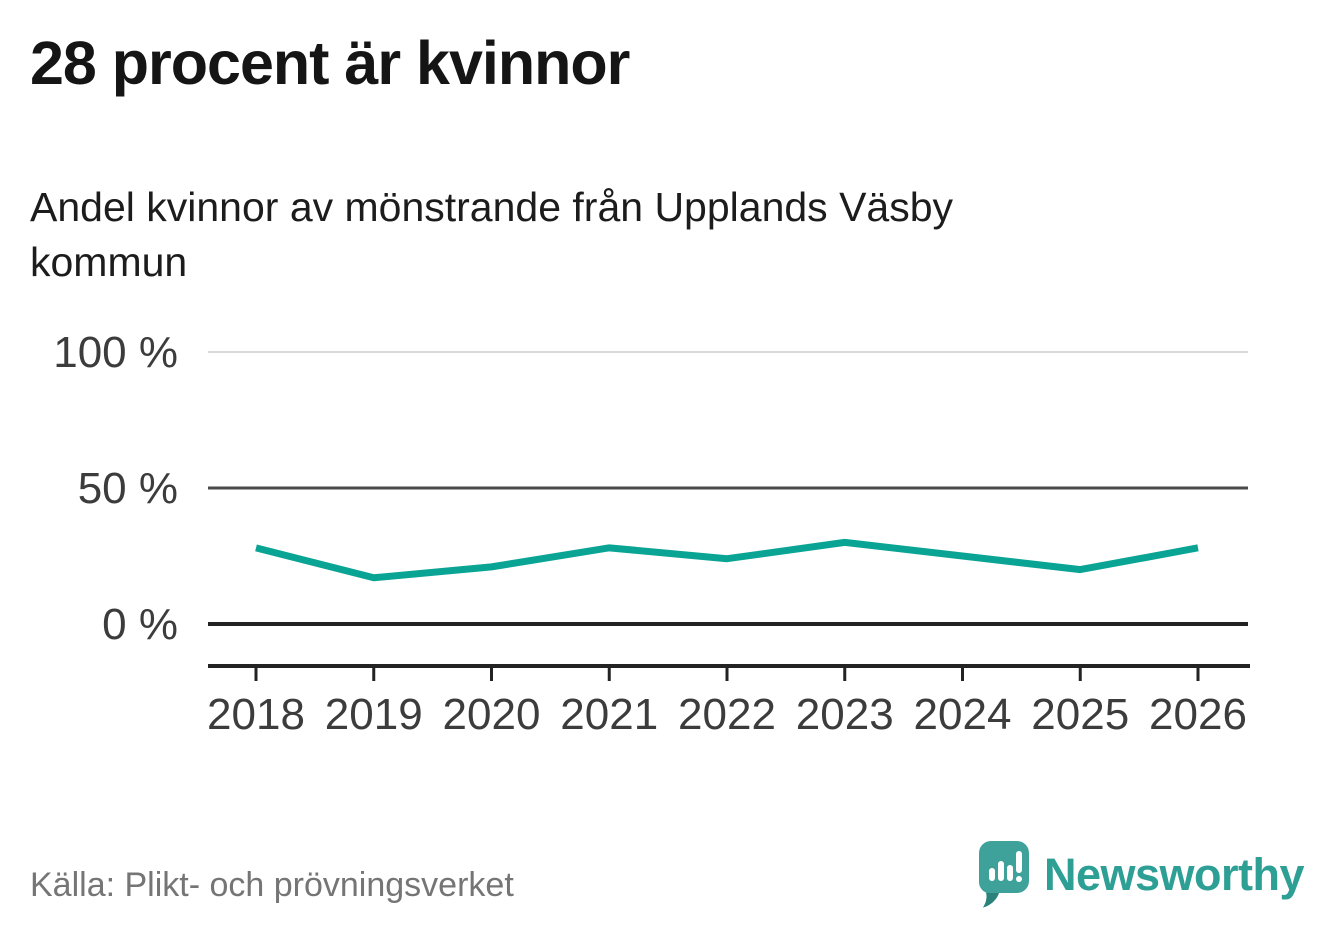  Describe the element at coordinates (272, 885) in the screenshot. I see `source-note: Källa: Plikt- och prövningsverket` at that location.